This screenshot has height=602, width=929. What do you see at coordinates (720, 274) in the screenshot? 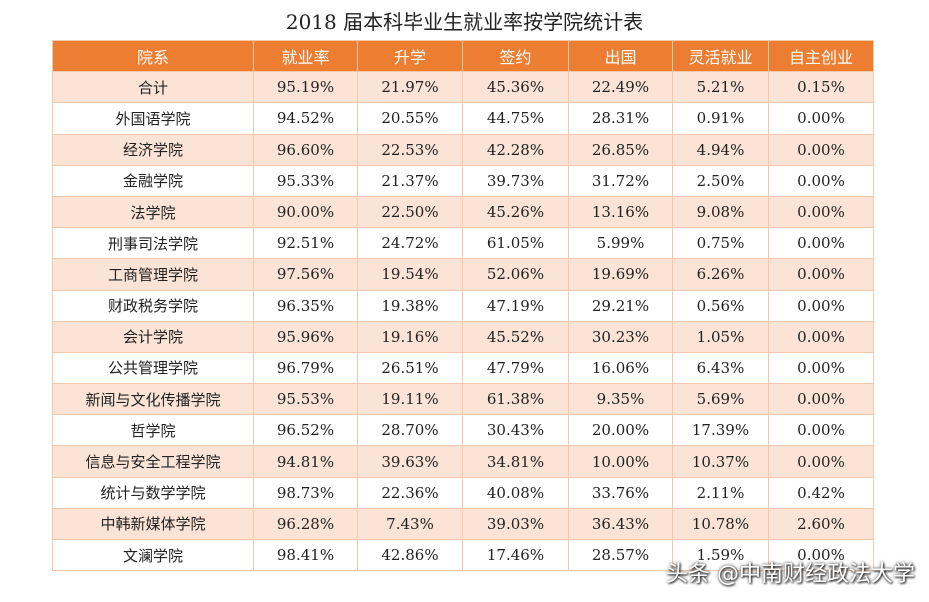
I see `rate-cell: 6.26%` at bounding box center [720, 274].